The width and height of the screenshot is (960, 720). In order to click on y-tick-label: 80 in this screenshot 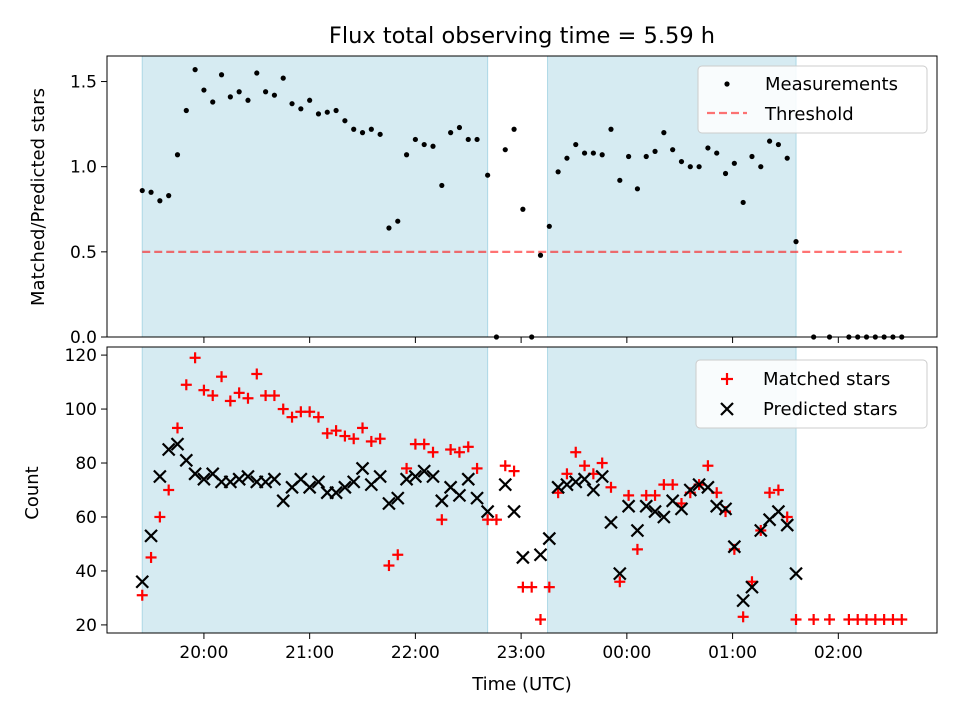, I will do `click(86, 464)`.